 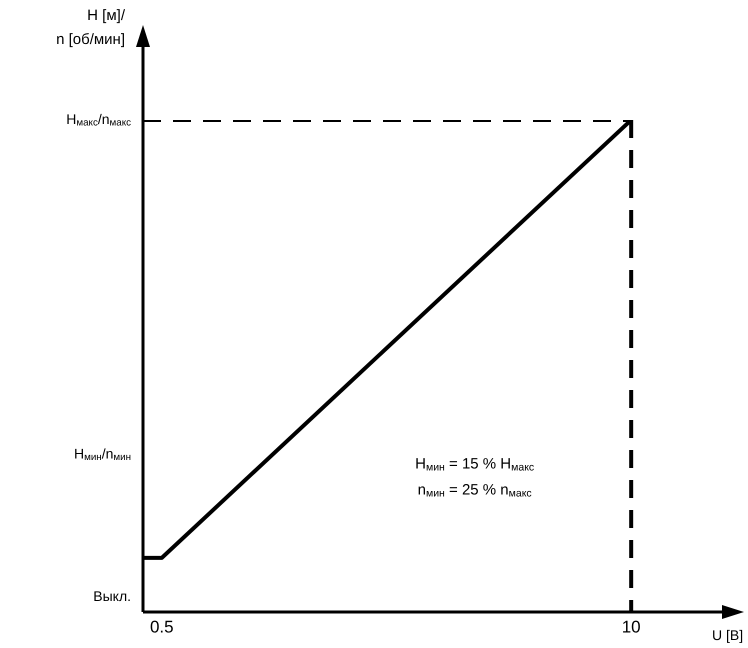 I want to click on x-tick-label: 0.5, so click(x=162, y=627).